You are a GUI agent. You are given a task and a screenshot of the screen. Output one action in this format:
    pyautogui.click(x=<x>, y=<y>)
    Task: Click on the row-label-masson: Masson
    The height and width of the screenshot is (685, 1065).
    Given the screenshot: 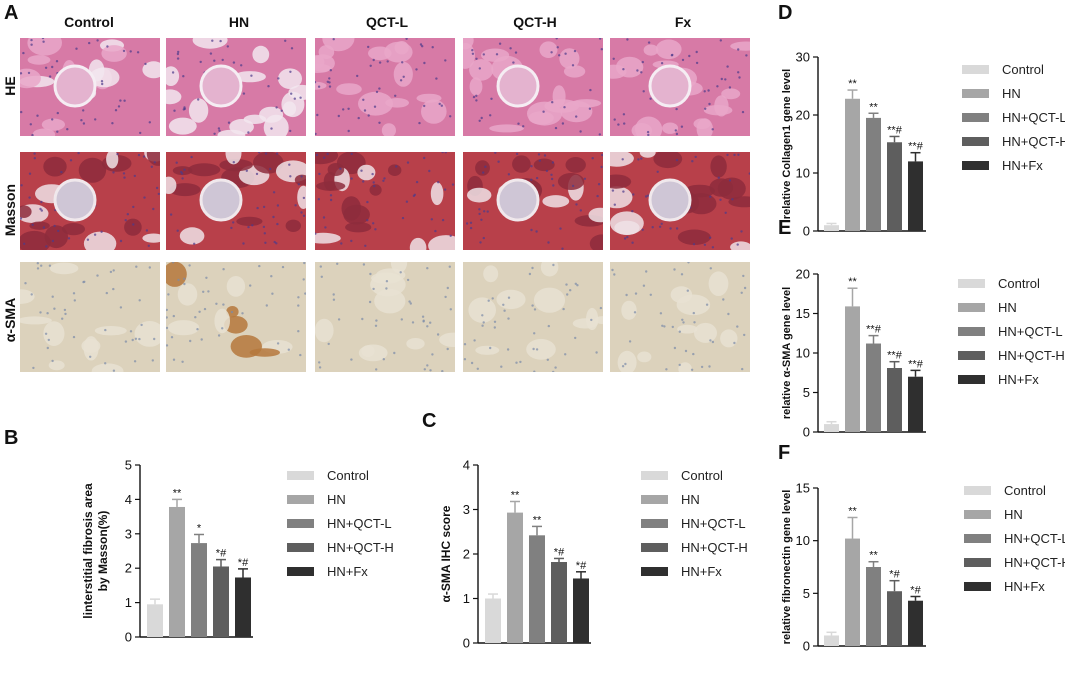 What is the action you would take?
    pyautogui.click(x=10, y=210)
    